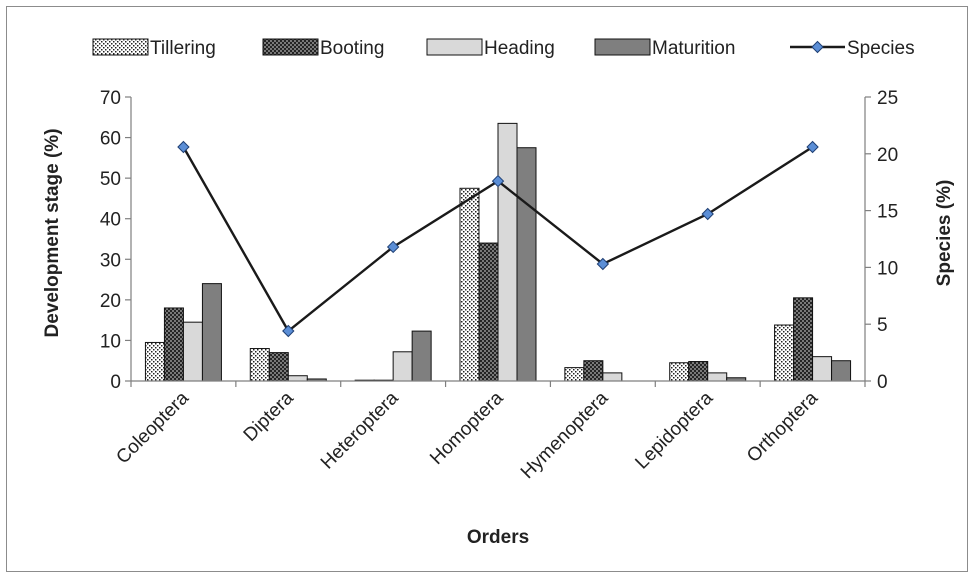  I want to click on x-axis-title: Orders, so click(498, 537).